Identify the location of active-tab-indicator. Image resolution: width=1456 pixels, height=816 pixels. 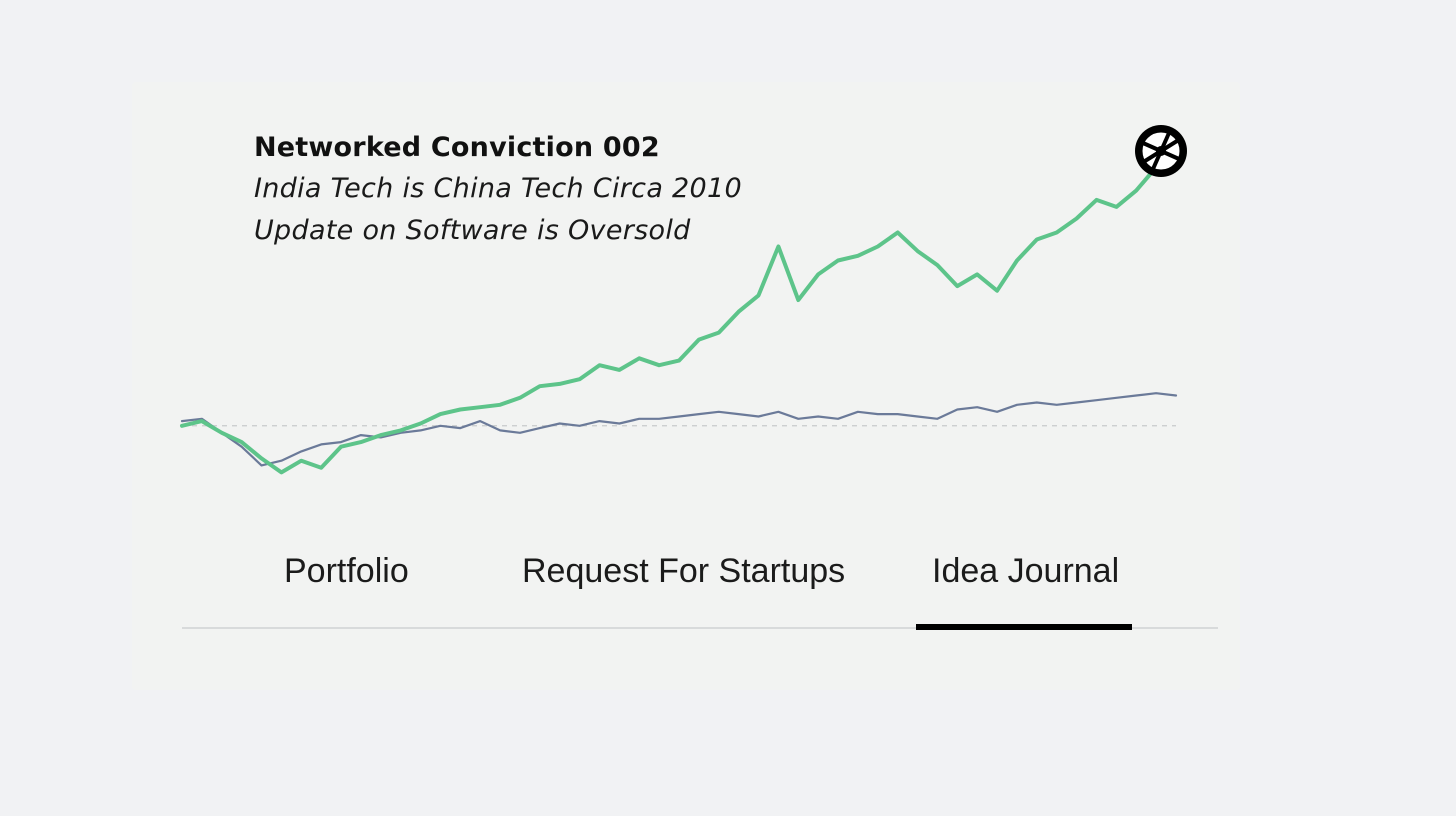
(1024, 627).